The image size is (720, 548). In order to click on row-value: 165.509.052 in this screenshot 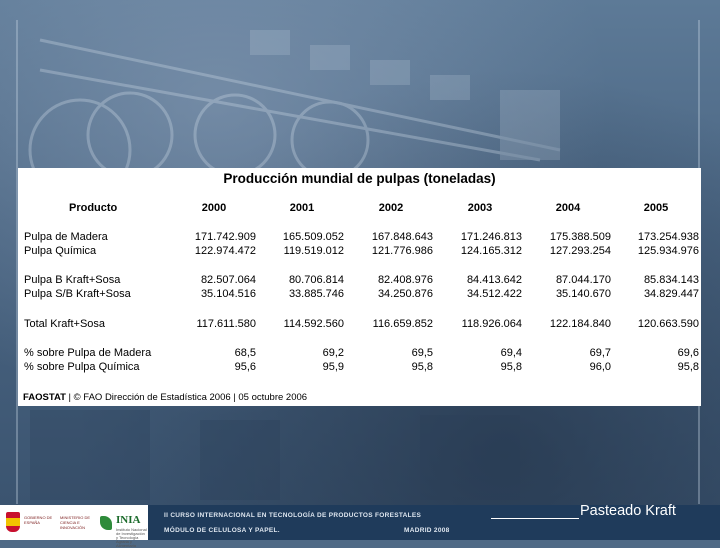, I will do `click(313, 237)`.